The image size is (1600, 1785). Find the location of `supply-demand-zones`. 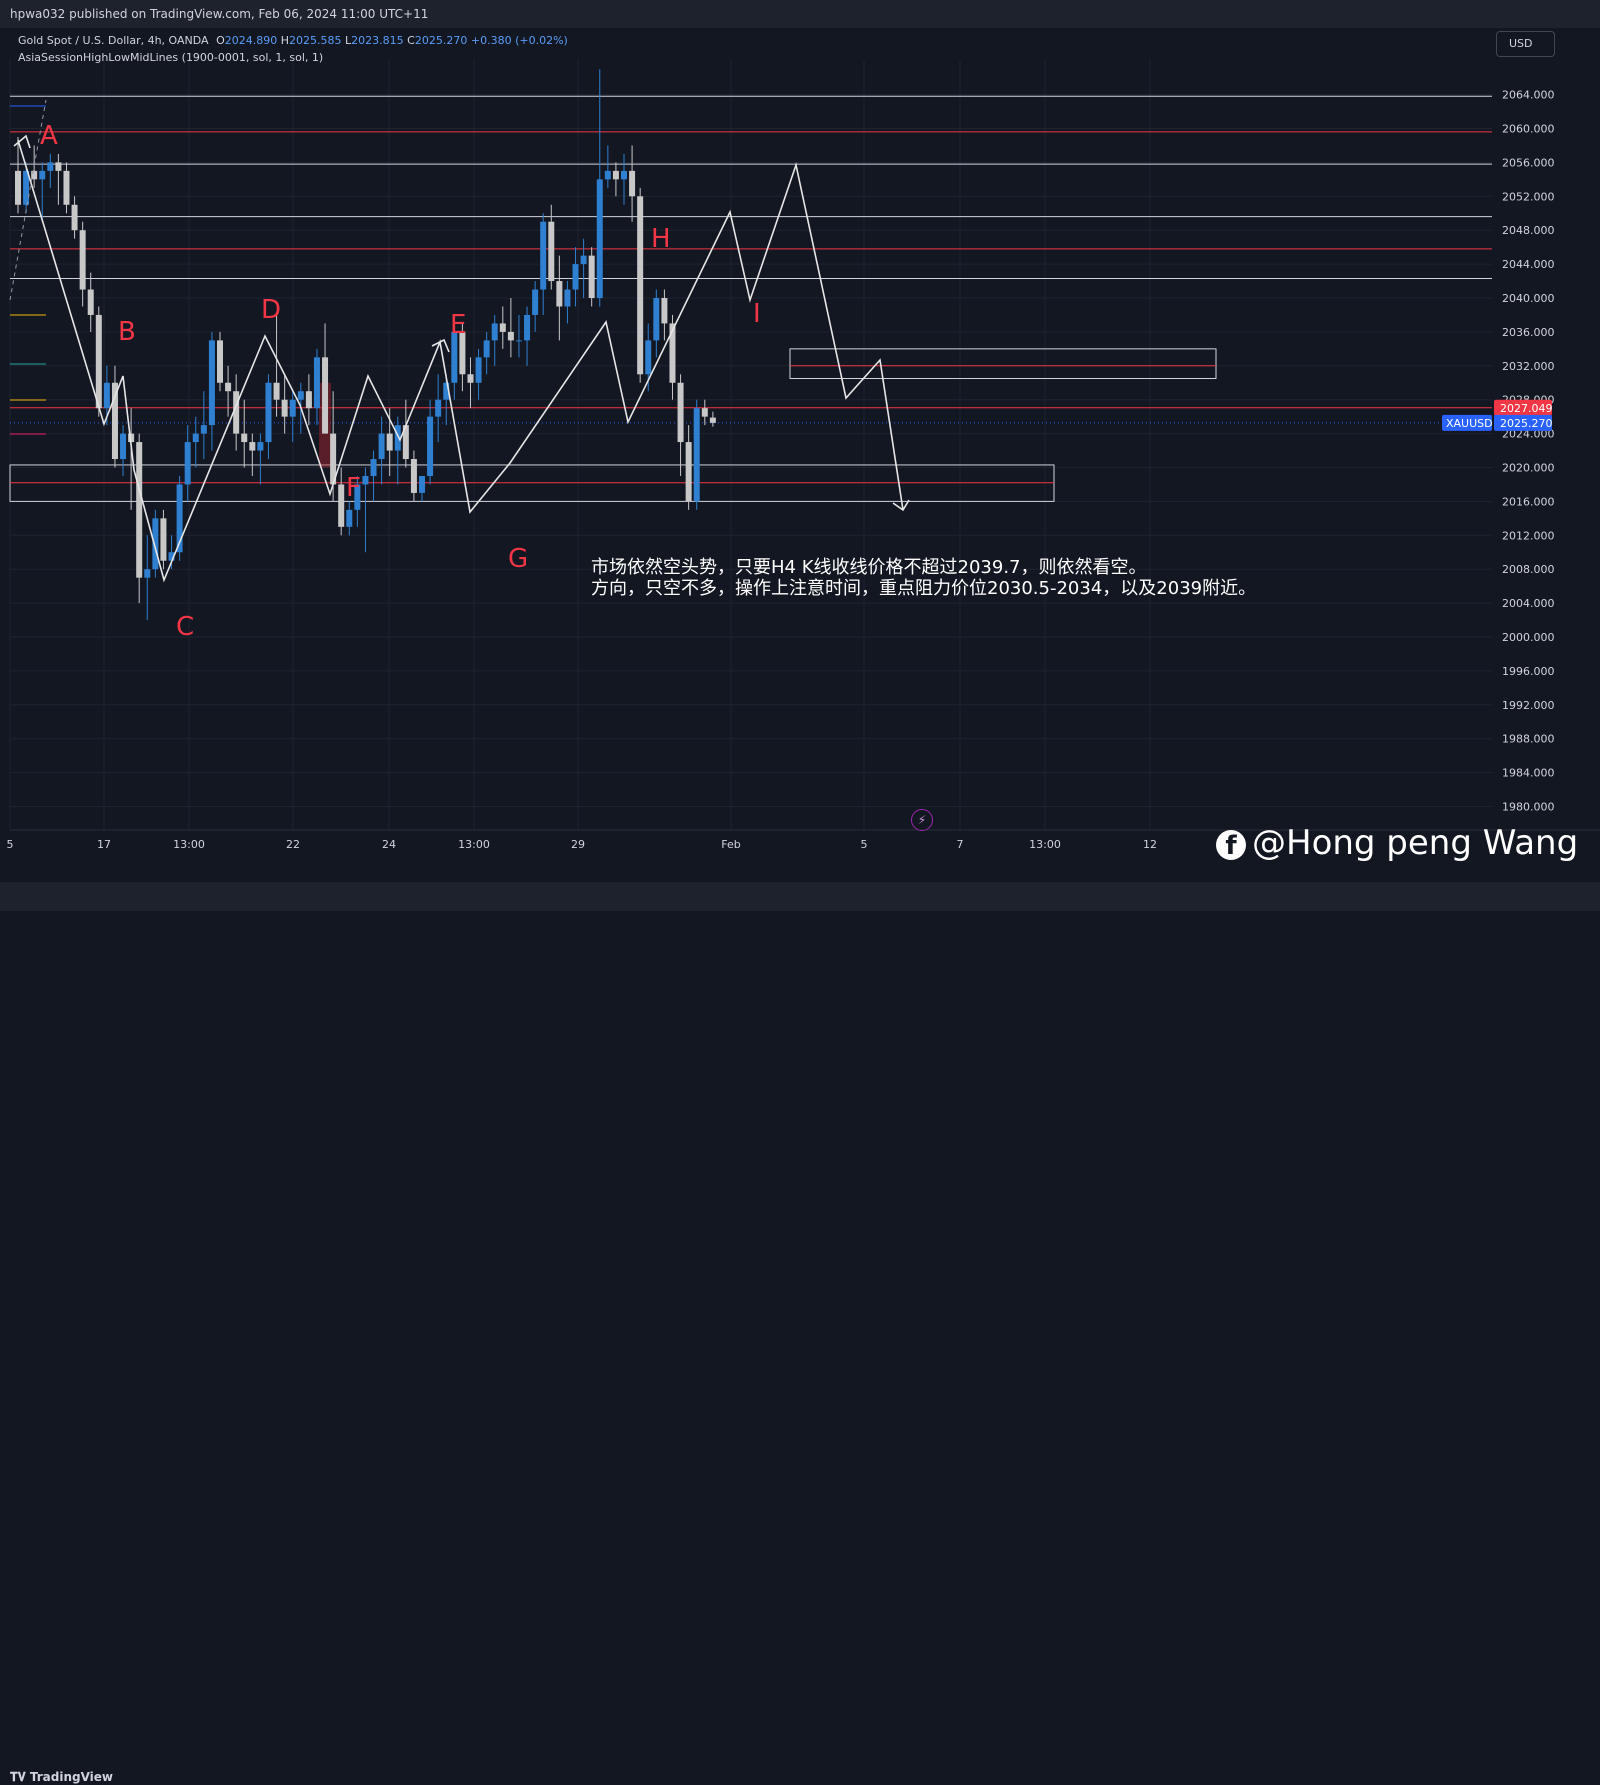

supply-demand-zones is located at coordinates (613, 425).